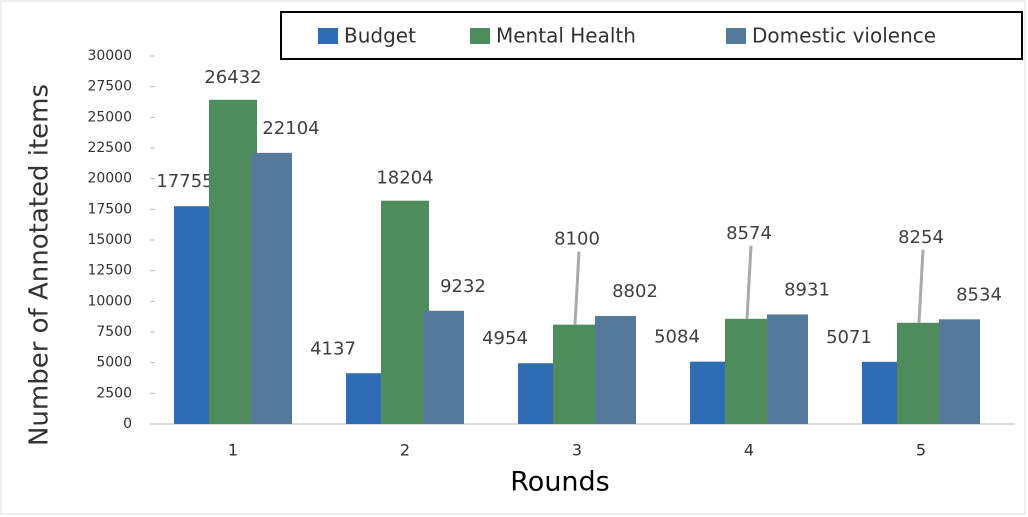  Describe the element at coordinates (807, 289) in the screenshot. I see `value-label: 8931` at that location.